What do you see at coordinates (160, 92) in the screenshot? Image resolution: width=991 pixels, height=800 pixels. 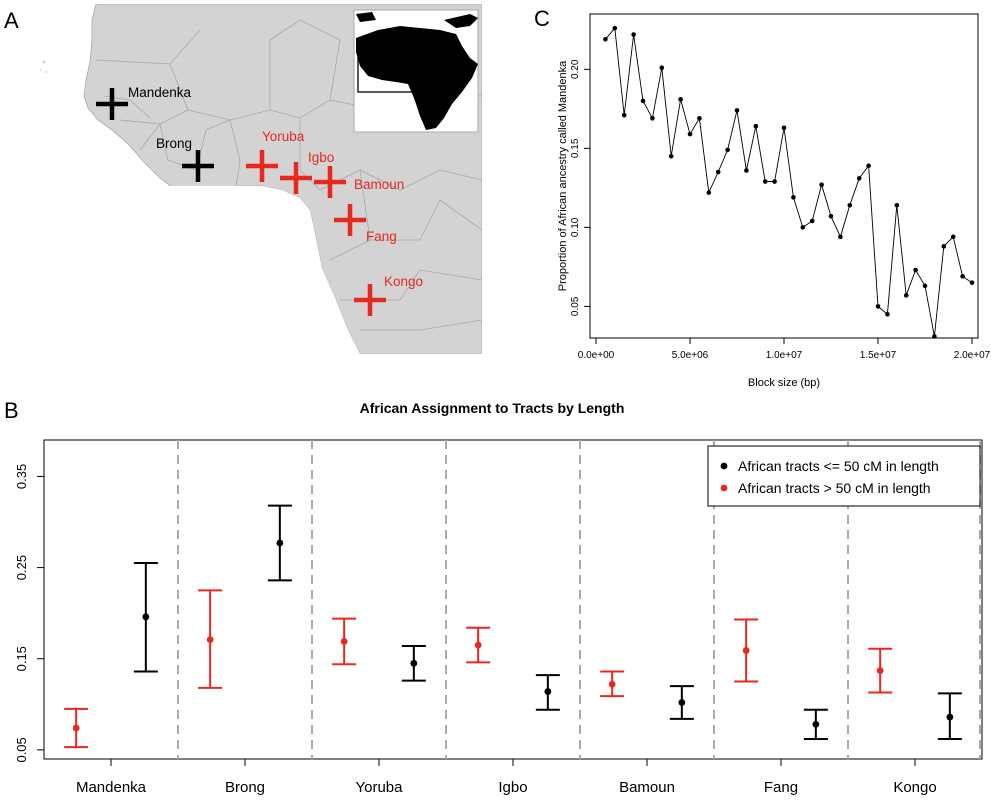 I see `map-label-mandenka: Mandenka` at bounding box center [160, 92].